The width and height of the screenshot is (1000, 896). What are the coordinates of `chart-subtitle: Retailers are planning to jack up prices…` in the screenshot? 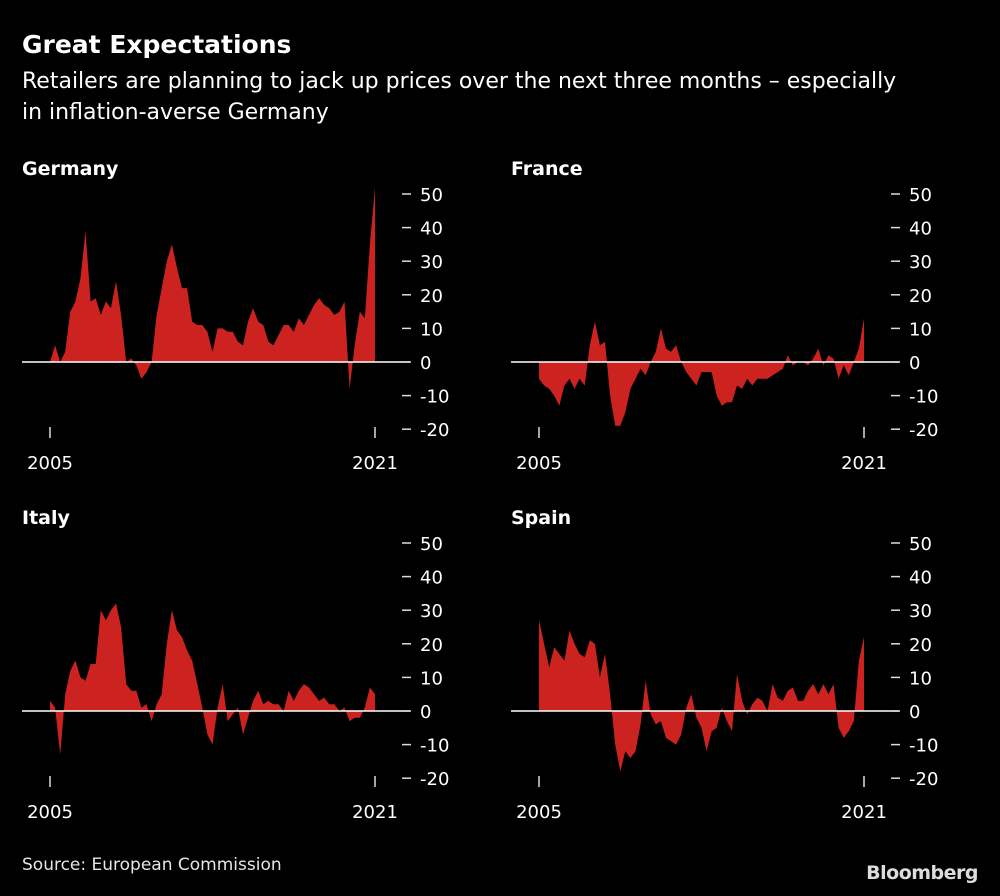 It's located at (459, 97).